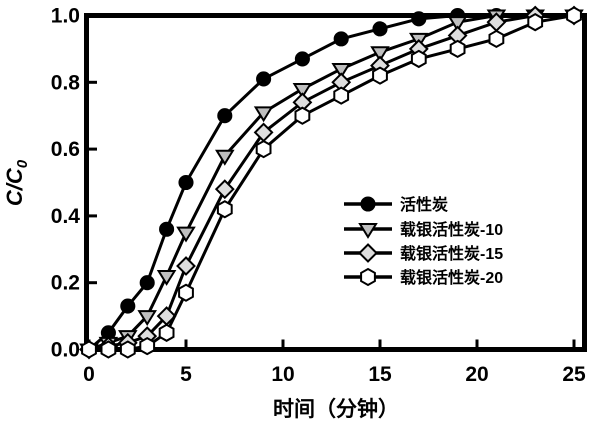 The height and width of the screenshot is (427, 600). What do you see at coordinates (368, 204) in the screenshot?
I see `legend-marker-circle` at bounding box center [368, 204].